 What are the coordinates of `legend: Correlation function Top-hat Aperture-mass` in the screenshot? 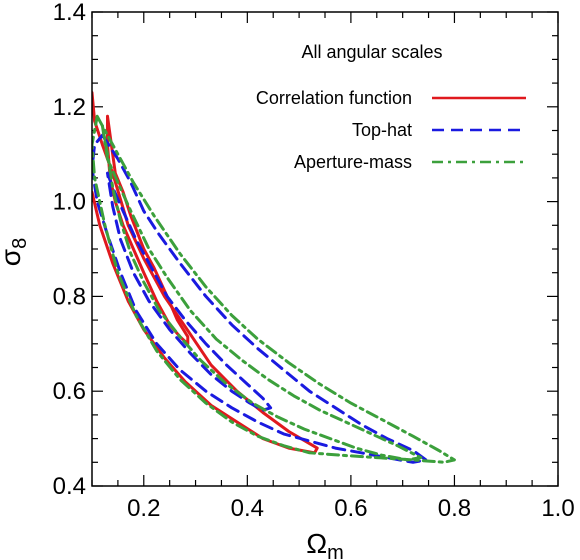 It's located at (391, 130).